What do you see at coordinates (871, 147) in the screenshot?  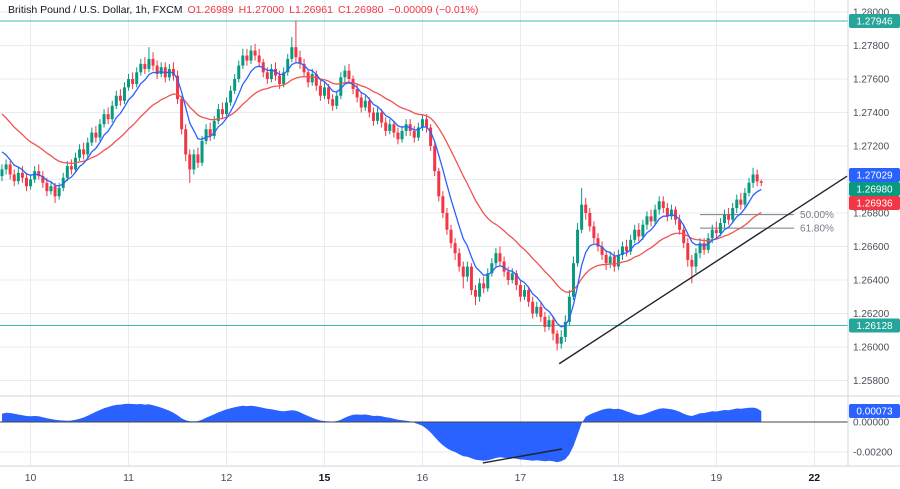 I see `svg-text: 1.27200` at bounding box center [871, 147].